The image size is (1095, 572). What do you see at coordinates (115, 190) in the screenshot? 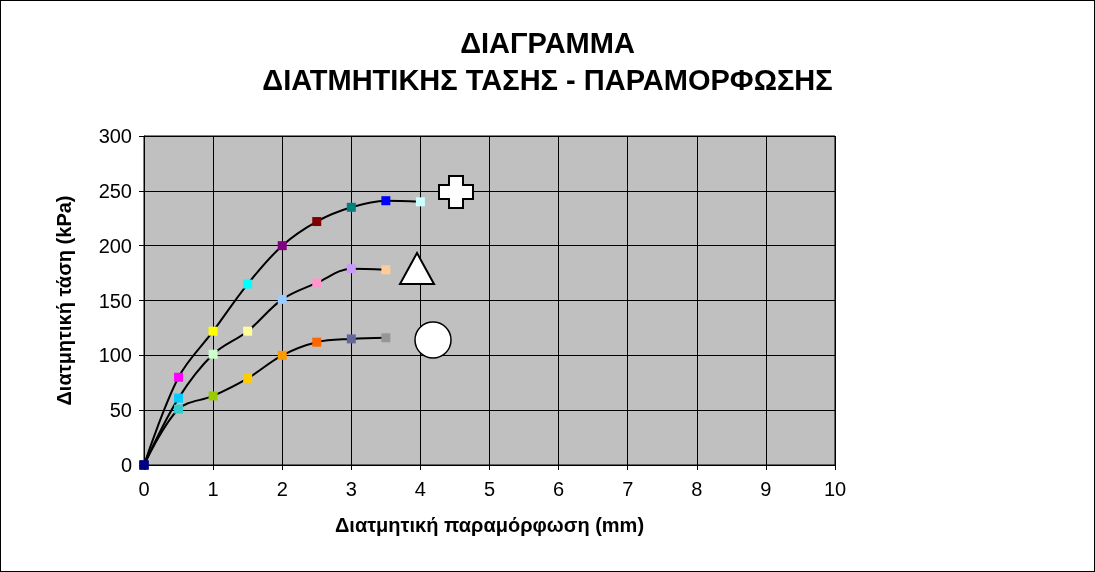
I see `y-tick-label: 250` at bounding box center [115, 190].